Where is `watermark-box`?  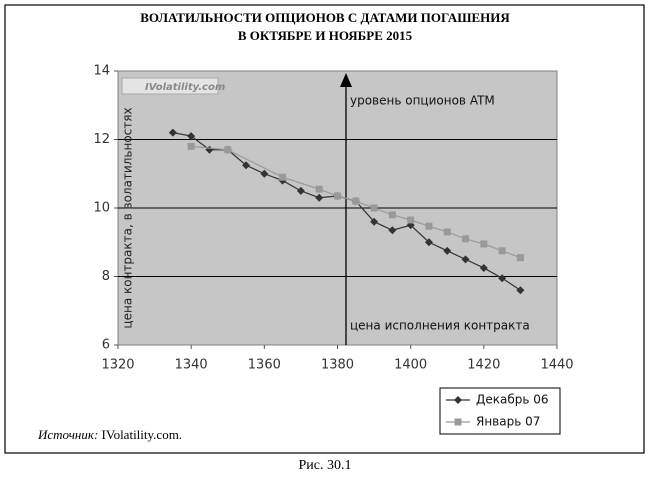
watermark-box is located at coordinates (170, 86).